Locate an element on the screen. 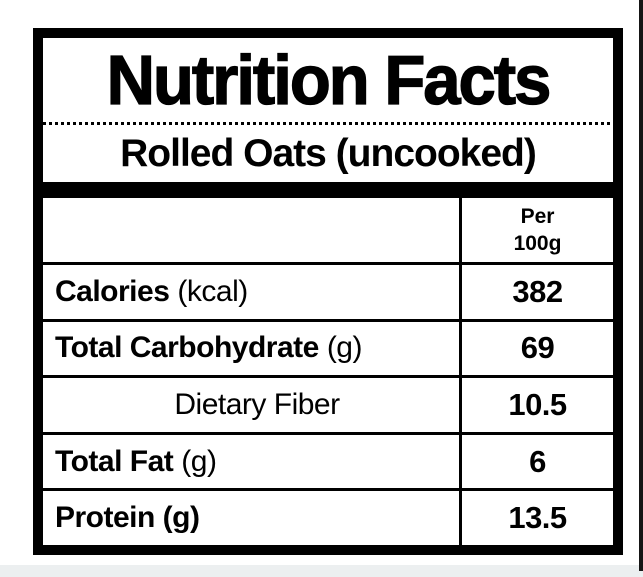  table-row-calories-label: Calories (kcal) is located at coordinates (251, 290).